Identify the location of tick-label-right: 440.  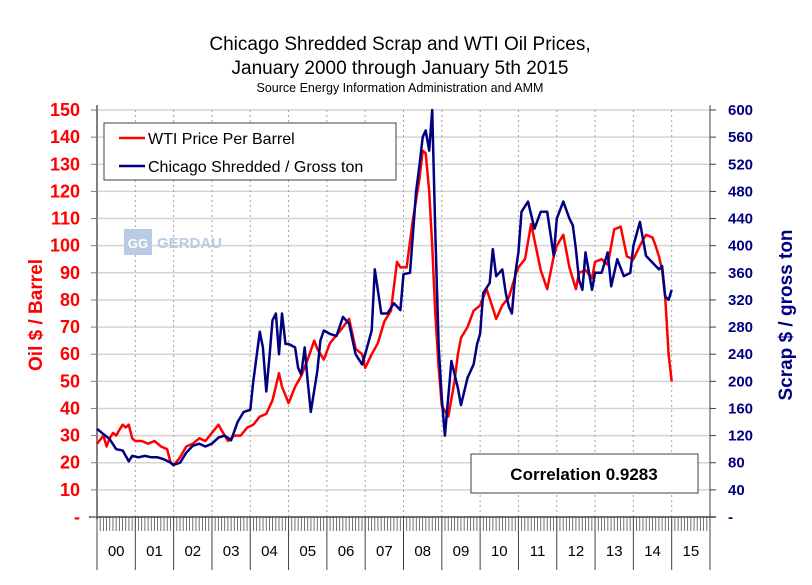
(740, 219).